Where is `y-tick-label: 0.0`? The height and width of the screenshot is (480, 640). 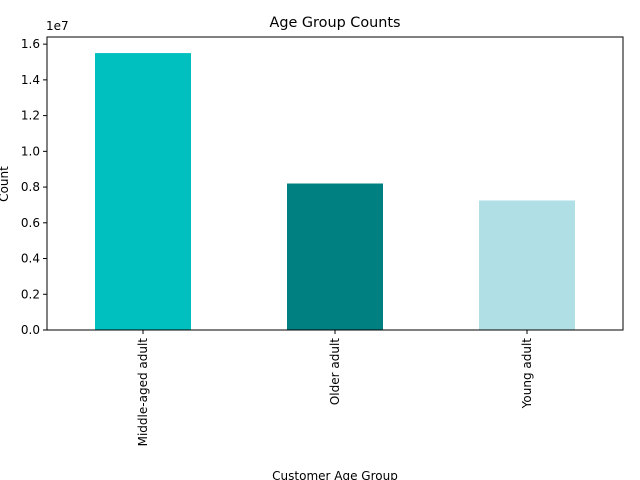
y-tick-label: 0.0 is located at coordinates (30, 330).